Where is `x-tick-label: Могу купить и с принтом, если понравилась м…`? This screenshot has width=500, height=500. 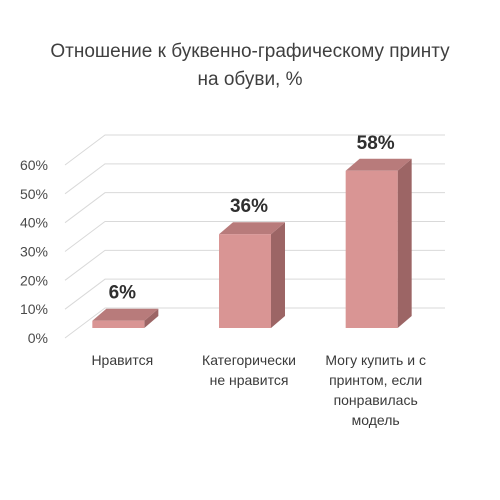
x-tick-label: Могу купить и с принтом, если понравилась м… is located at coordinates (376, 390).